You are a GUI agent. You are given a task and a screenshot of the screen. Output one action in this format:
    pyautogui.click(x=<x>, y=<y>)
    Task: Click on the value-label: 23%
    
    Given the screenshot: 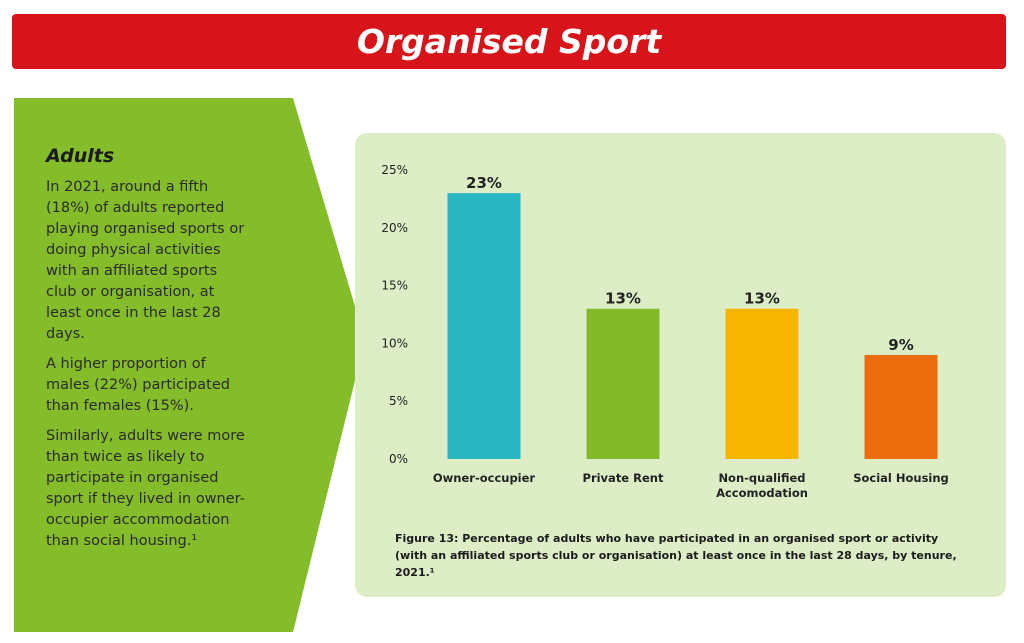 What is the action you would take?
    pyautogui.click(x=484, y=183)
    